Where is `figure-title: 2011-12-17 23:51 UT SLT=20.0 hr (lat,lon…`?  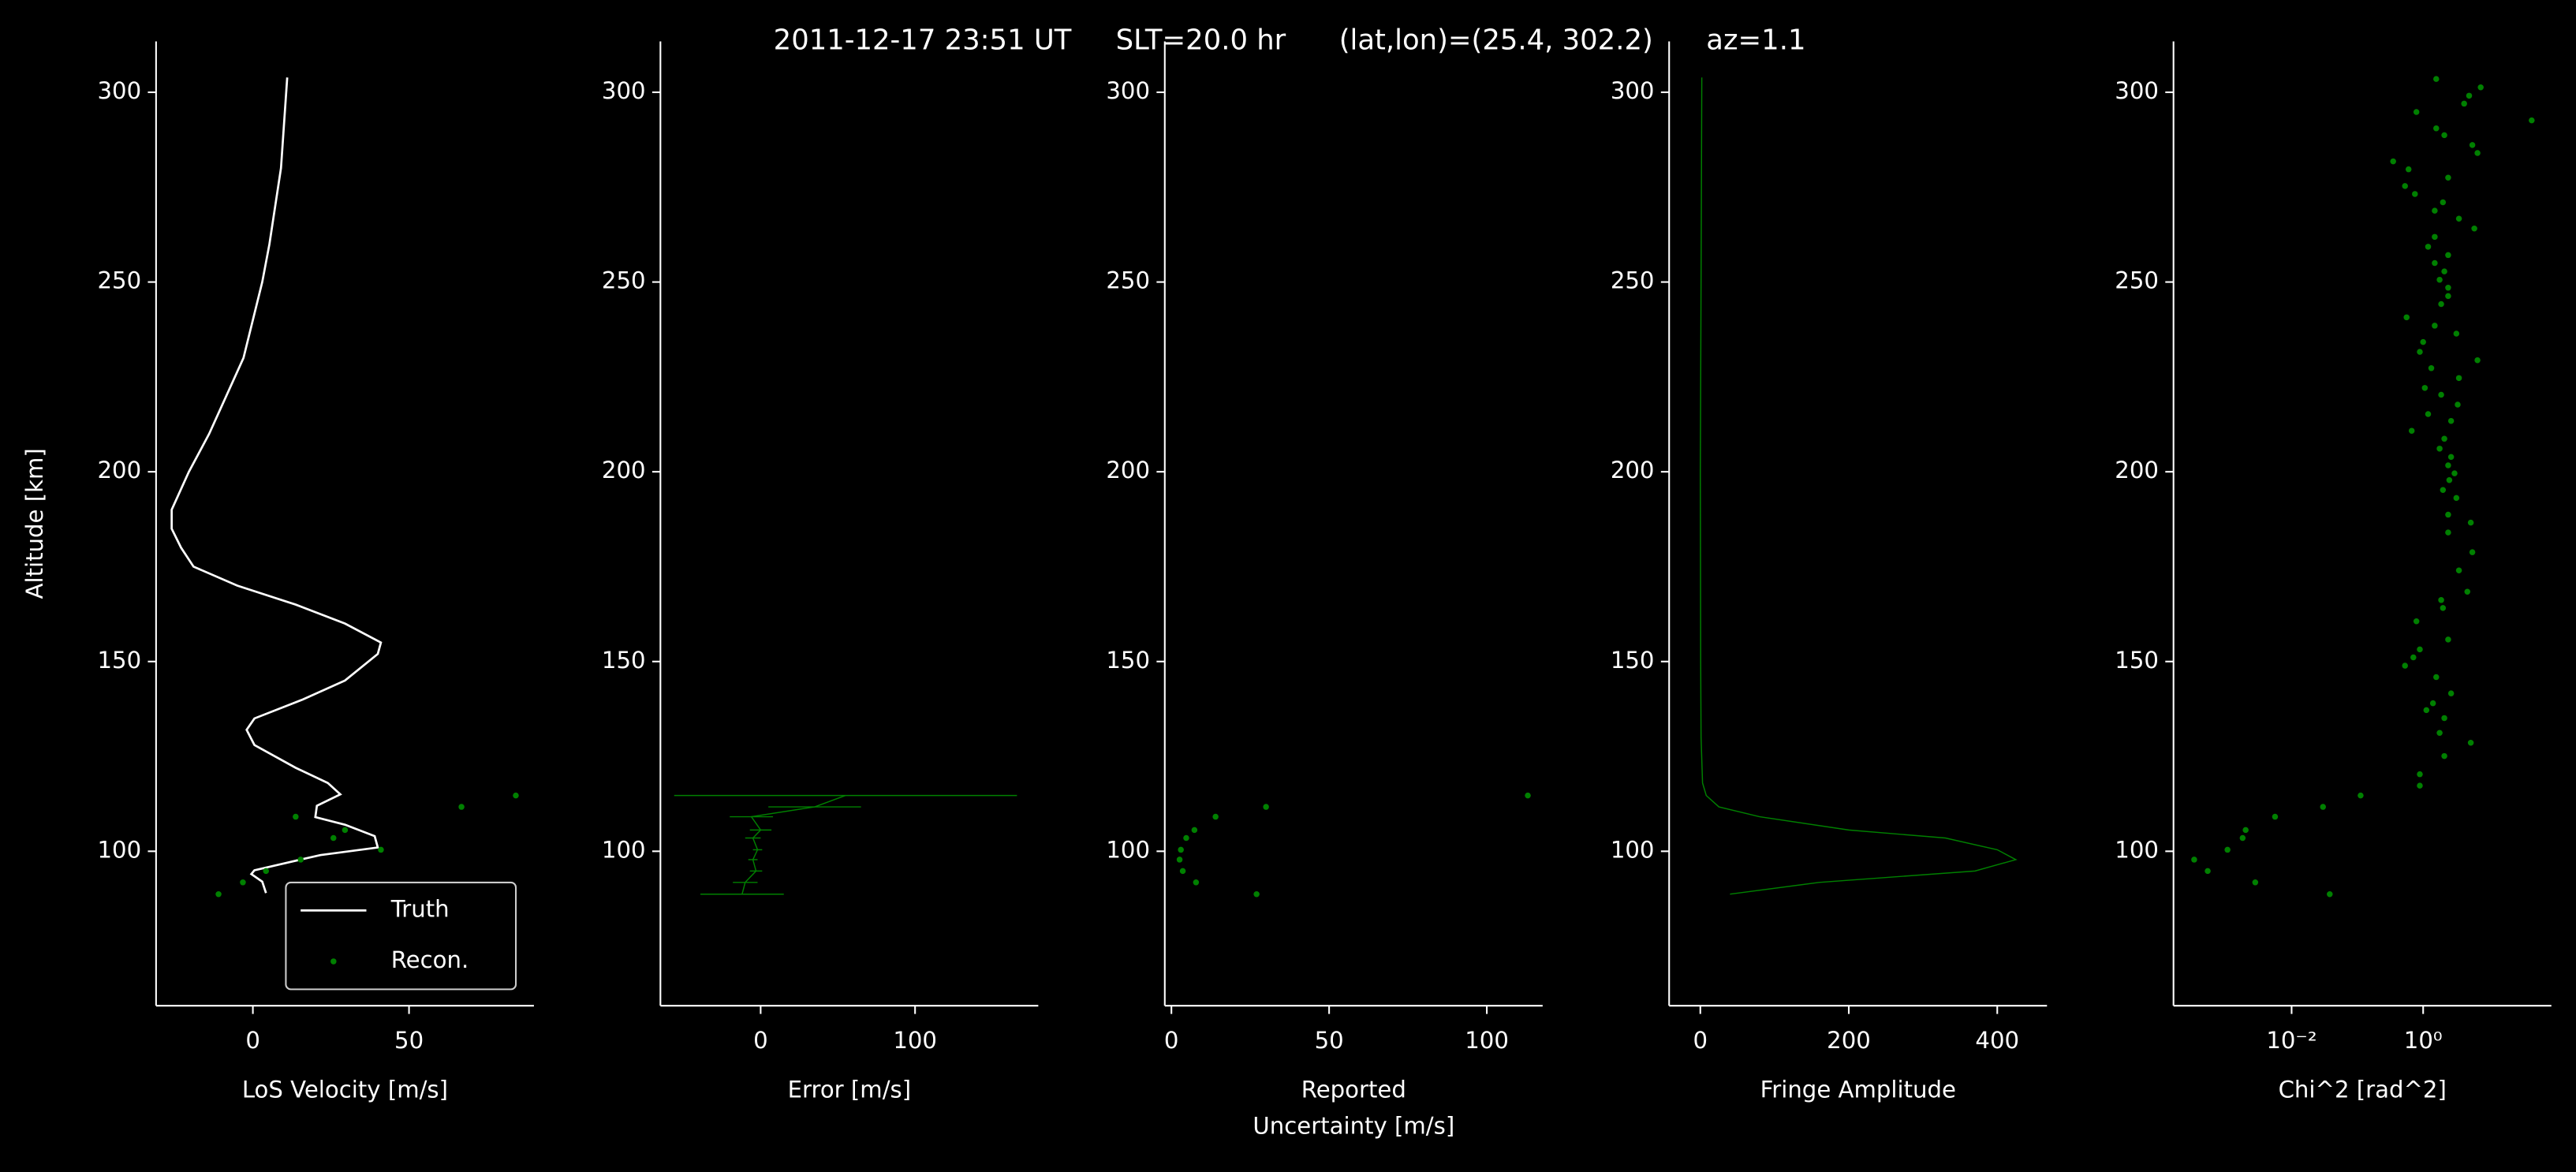 figure-title: 2011-12-17 23:51 UT SLT=20.0 hr (lat,lon… is located at coordinates (1290, 41).